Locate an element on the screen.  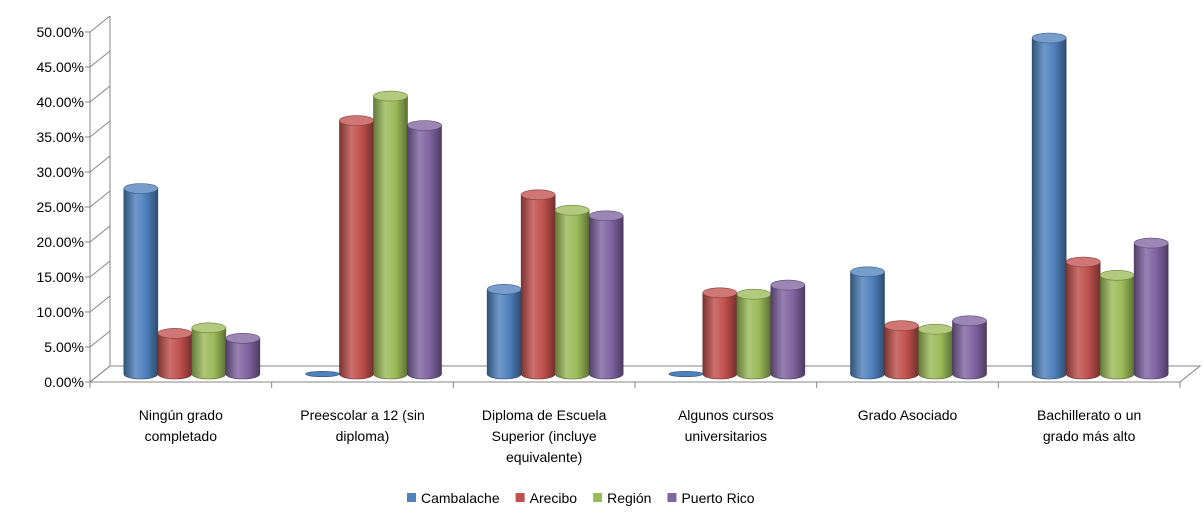
legend-item: Región is located at coordinates (622, 498).